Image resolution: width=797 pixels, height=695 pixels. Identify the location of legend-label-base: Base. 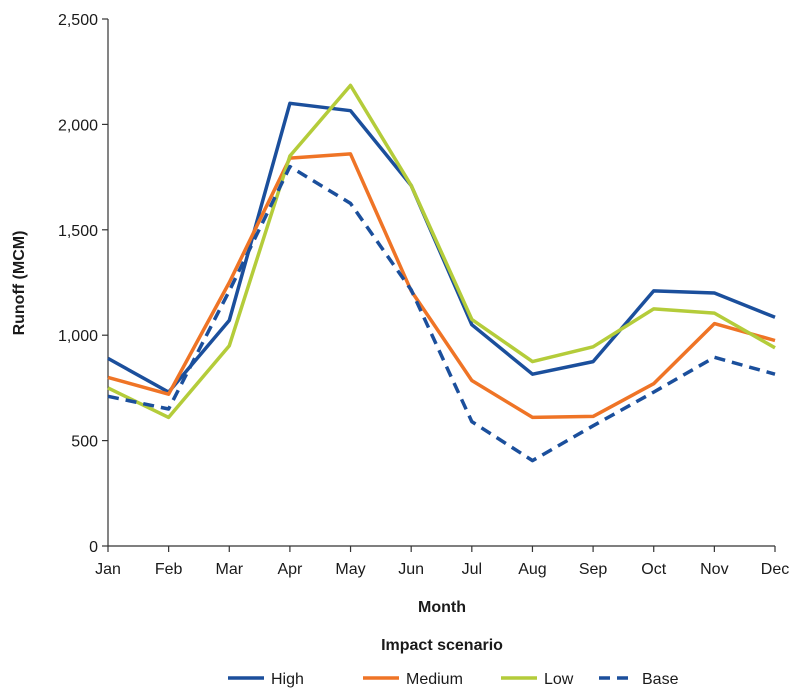
(660, 679).